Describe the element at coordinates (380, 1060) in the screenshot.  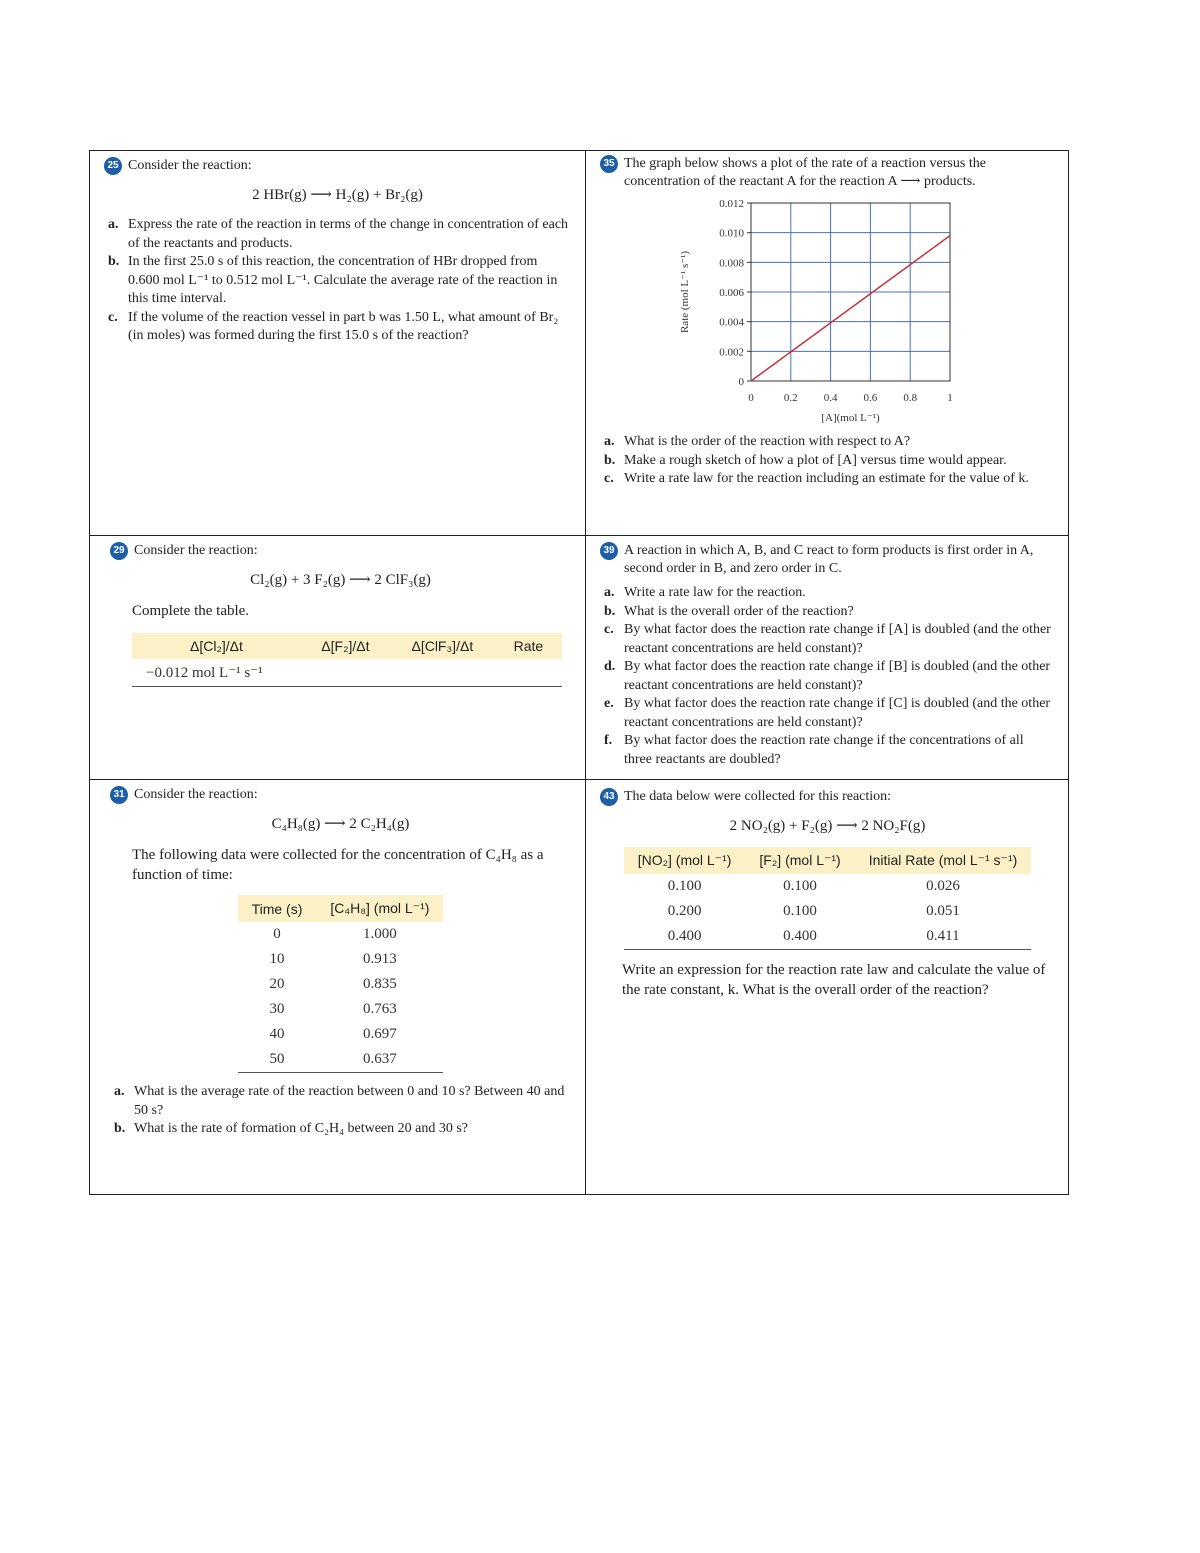
I see `table-cell: 0.637` at that location.